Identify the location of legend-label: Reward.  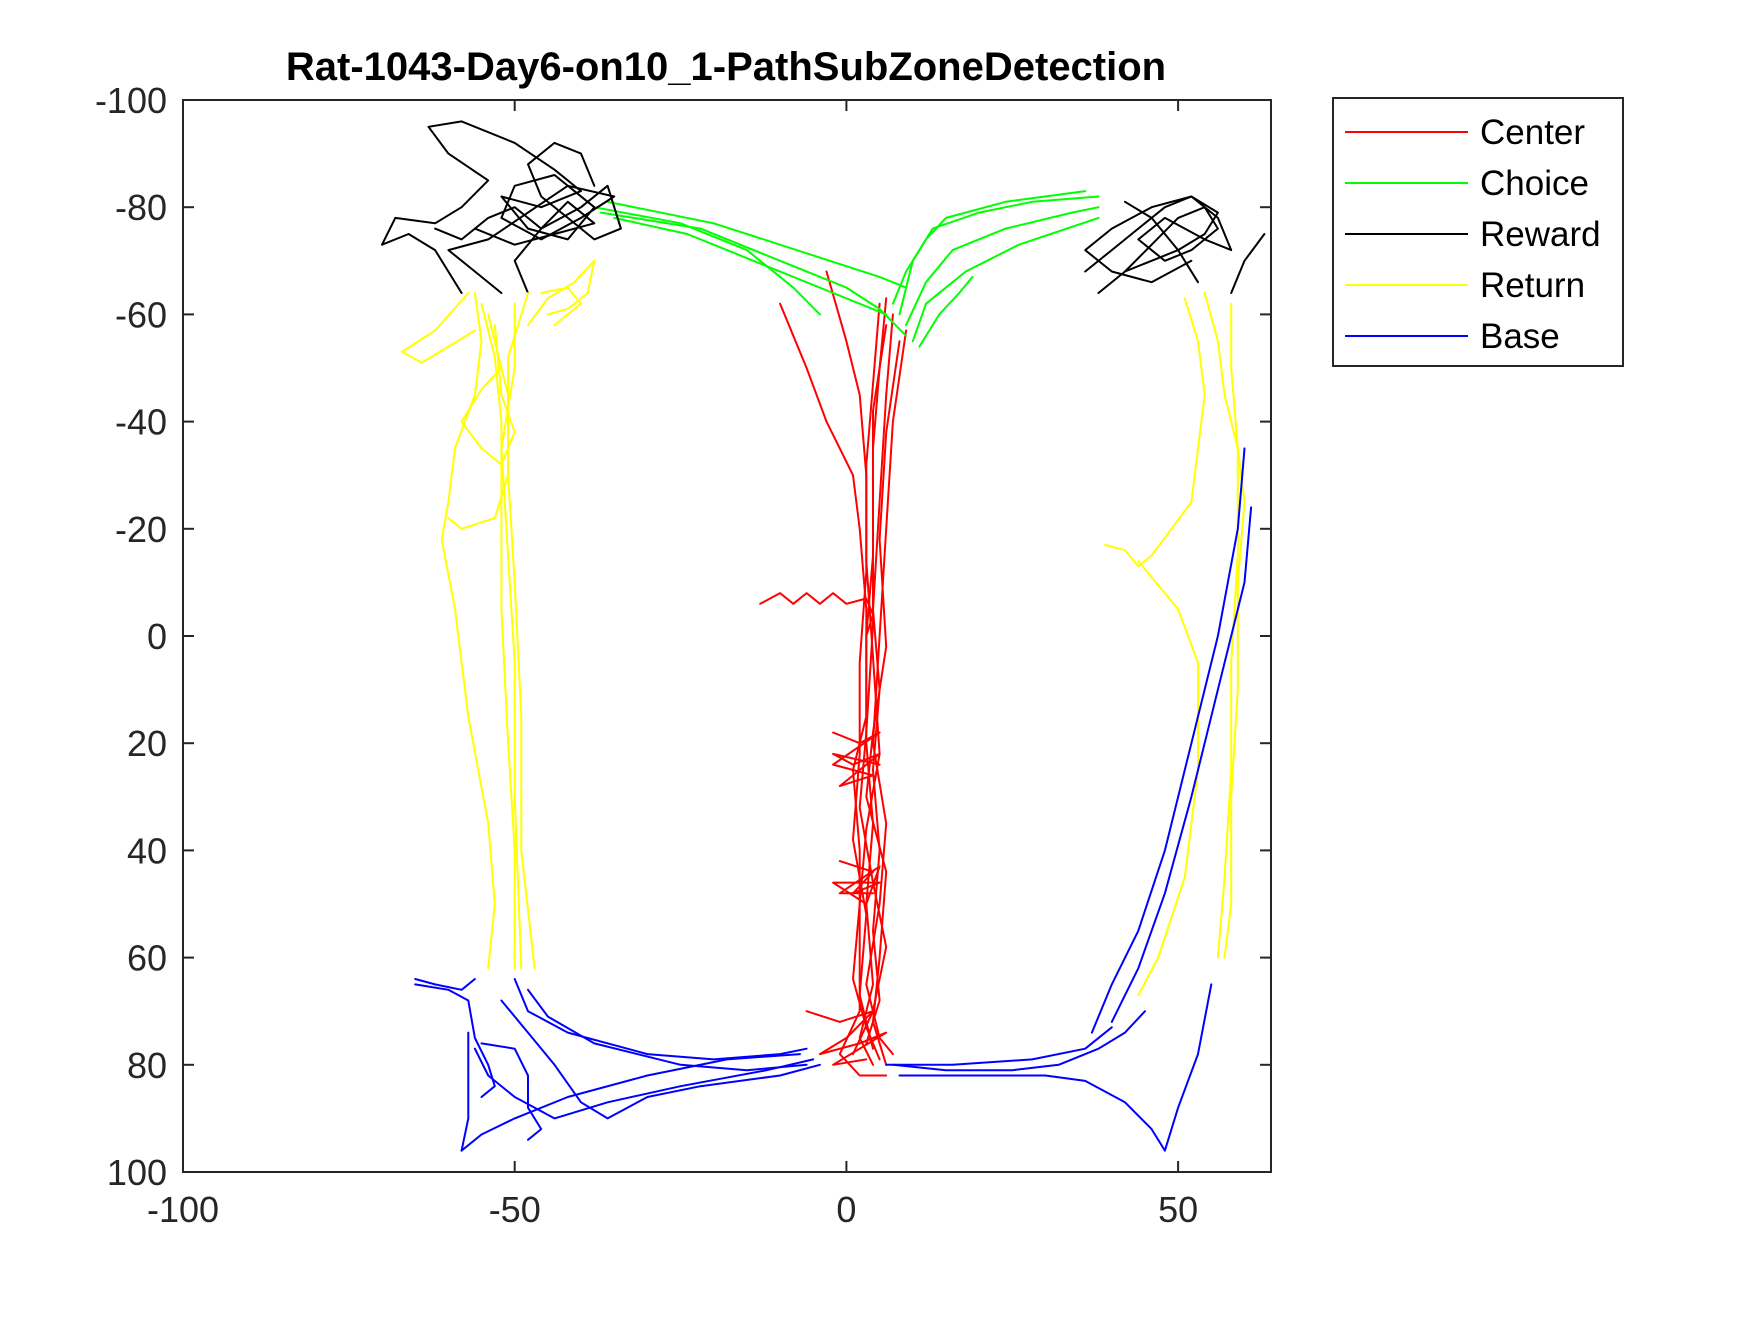
(1540, 234).